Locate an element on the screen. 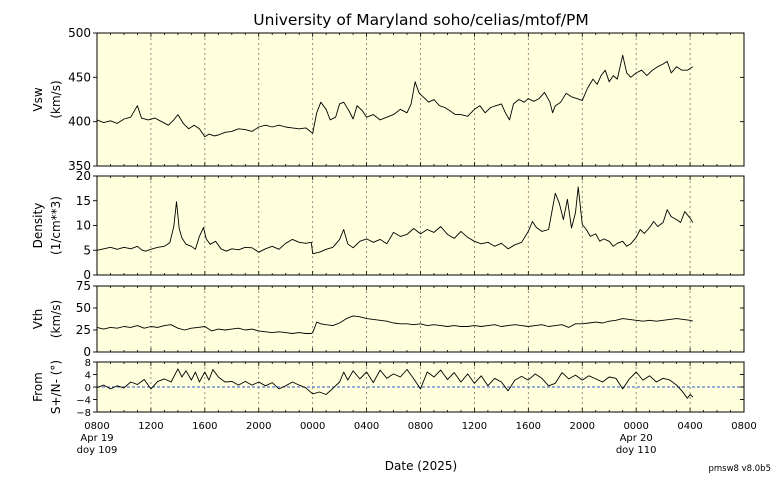 This screenshot has width=776, height=480. y-tick-label: 10 is located at coordinates (83, 226).